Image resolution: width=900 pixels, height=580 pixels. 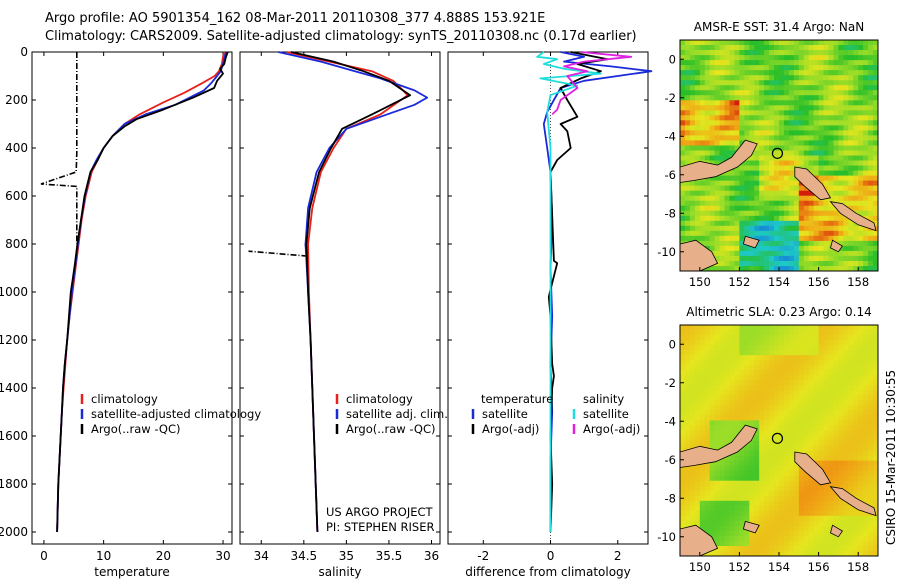 What do you see at coordinates (163, 556) in the screenshot?
I see `x-tick-label: 20` at bounding box center [163, 556].